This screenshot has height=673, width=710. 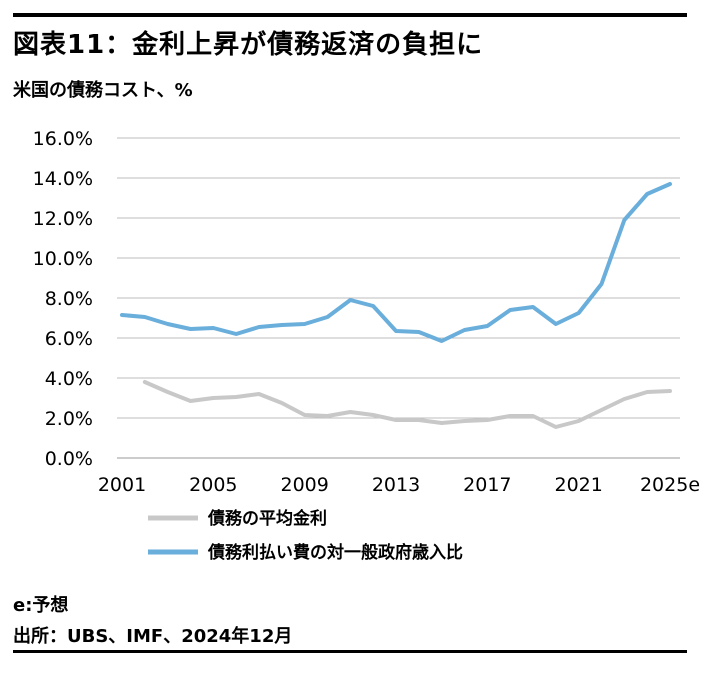 I want to click on y-axis-ticks: 0.0% 2.0% 4.0% 6.0% 8.0% 10.0% 12.0% 14.0% 16.0%, so click(x=63, y=299).